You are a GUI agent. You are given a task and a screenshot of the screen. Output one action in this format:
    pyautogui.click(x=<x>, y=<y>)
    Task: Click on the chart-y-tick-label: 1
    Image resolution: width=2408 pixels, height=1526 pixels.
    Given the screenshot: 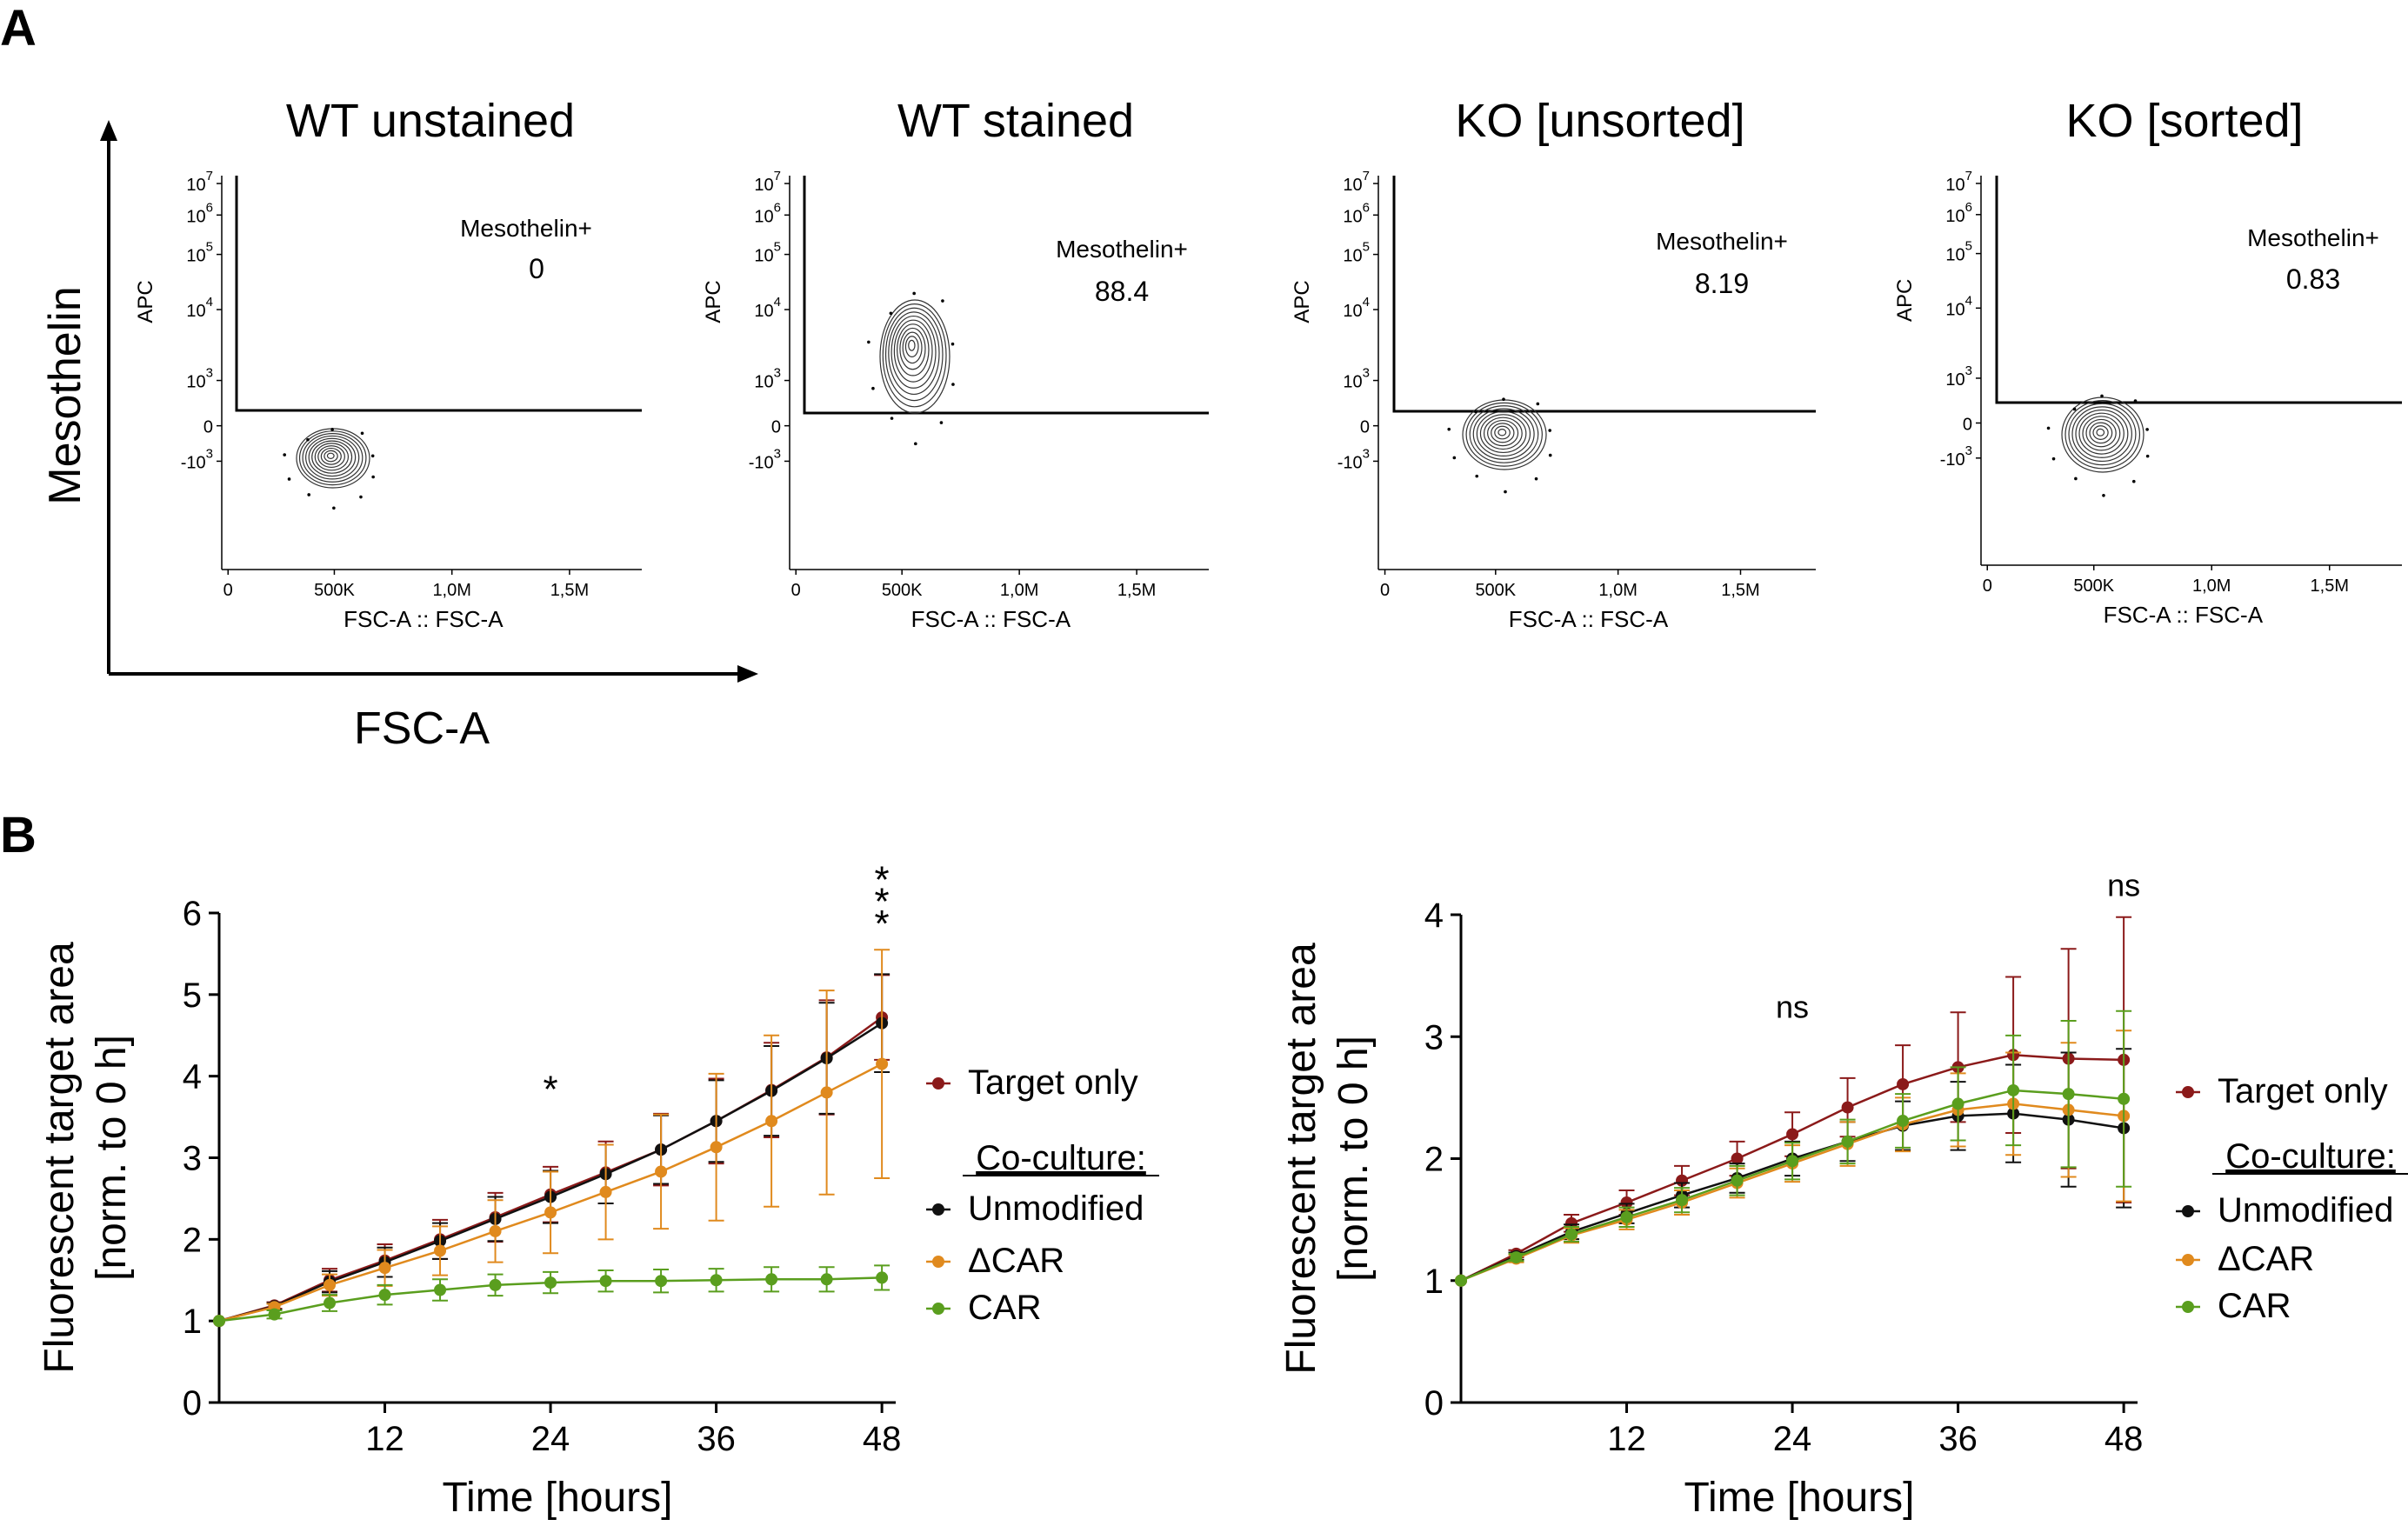 What is the action you would take?
    pyautogui.click(x=1434, y=1282)
    